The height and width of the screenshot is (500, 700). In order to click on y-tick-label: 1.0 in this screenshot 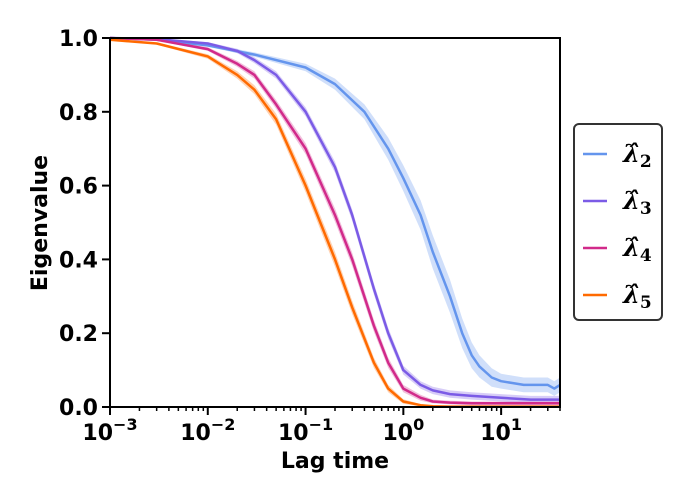, I will do `click(78, 39)`.